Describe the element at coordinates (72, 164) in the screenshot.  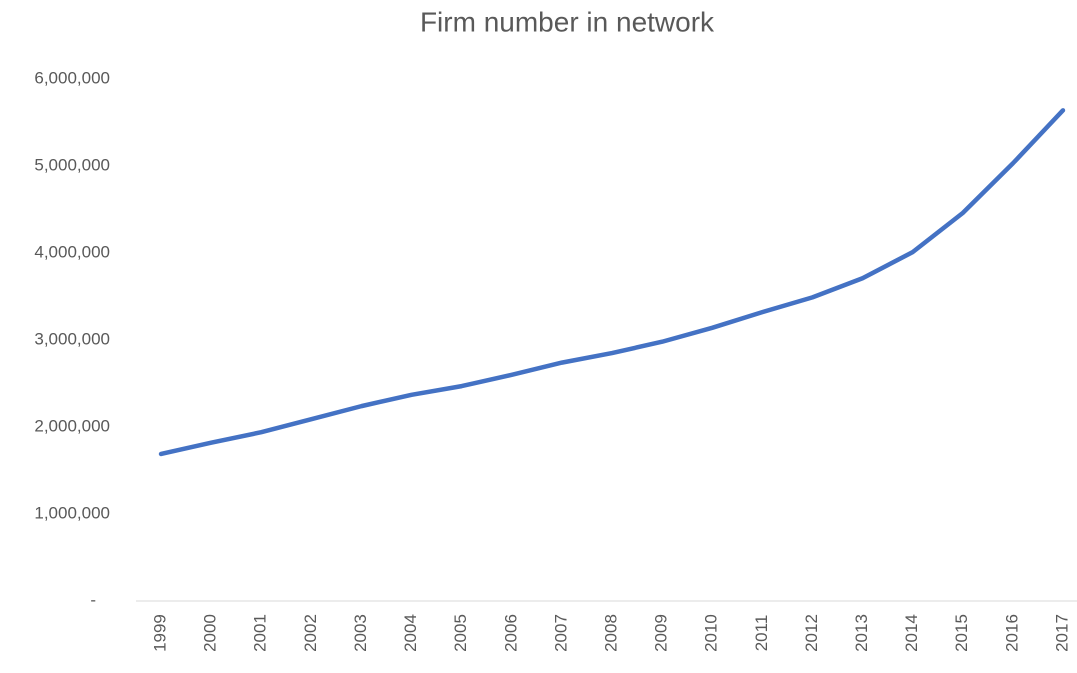
I see `y-tick-label: 5,000,000` at that location.